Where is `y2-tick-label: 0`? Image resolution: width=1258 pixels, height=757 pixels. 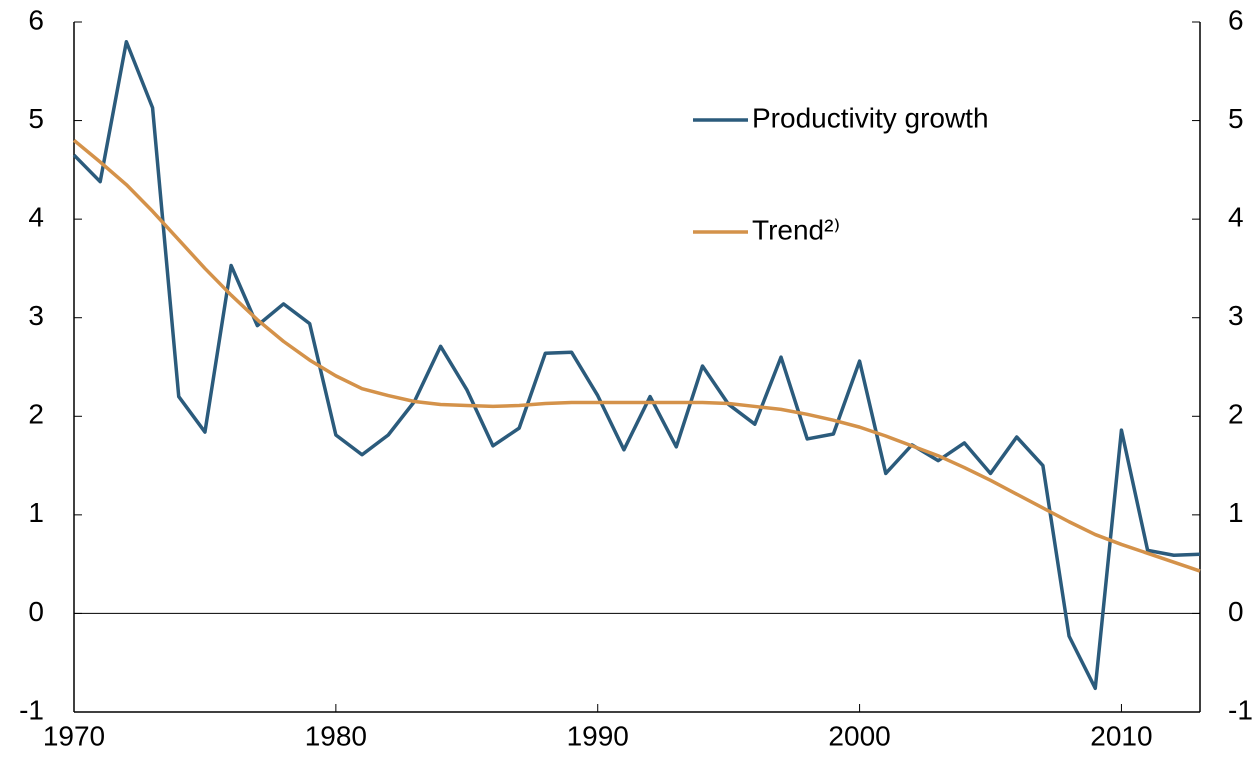 y2-tick-label: 0 is located at coordinates (1236, 611).